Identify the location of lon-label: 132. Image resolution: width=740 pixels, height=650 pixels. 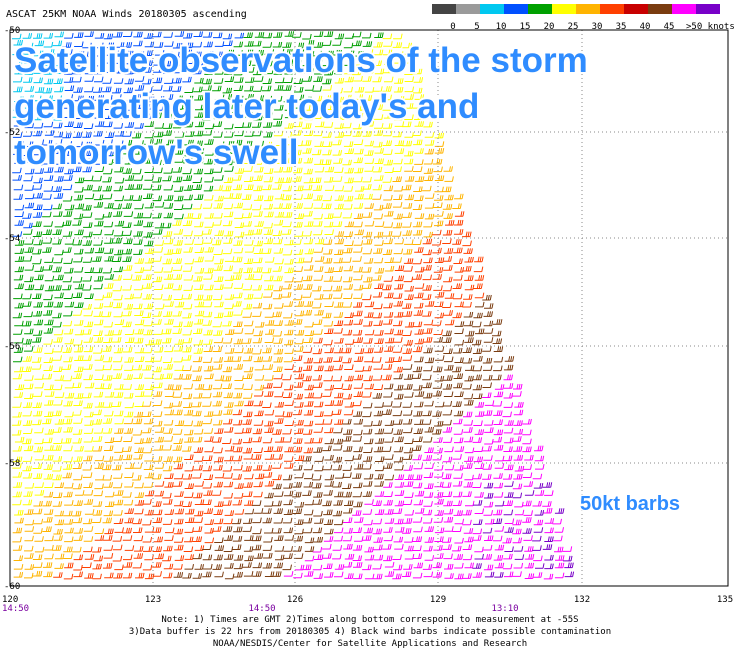
(582, 600).